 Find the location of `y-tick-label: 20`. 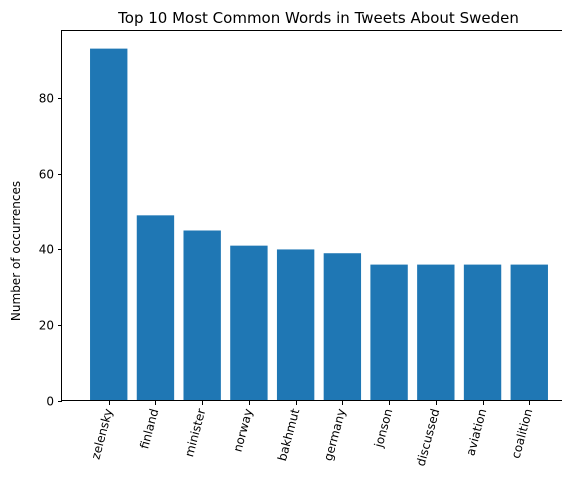

y-tick-label: 20 is located at coordinates (46, 326).